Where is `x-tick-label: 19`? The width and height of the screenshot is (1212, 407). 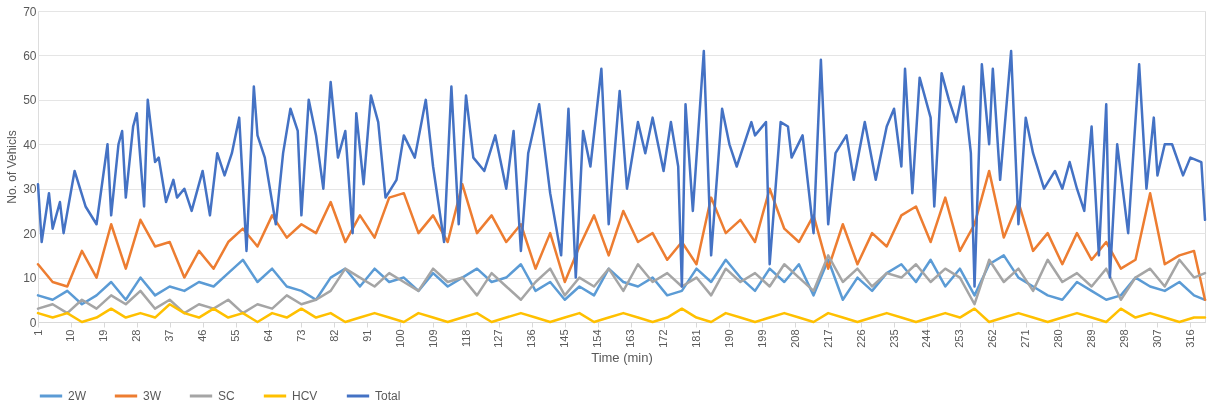
x-tick-label: 19 is located at coordinates (103, 335).